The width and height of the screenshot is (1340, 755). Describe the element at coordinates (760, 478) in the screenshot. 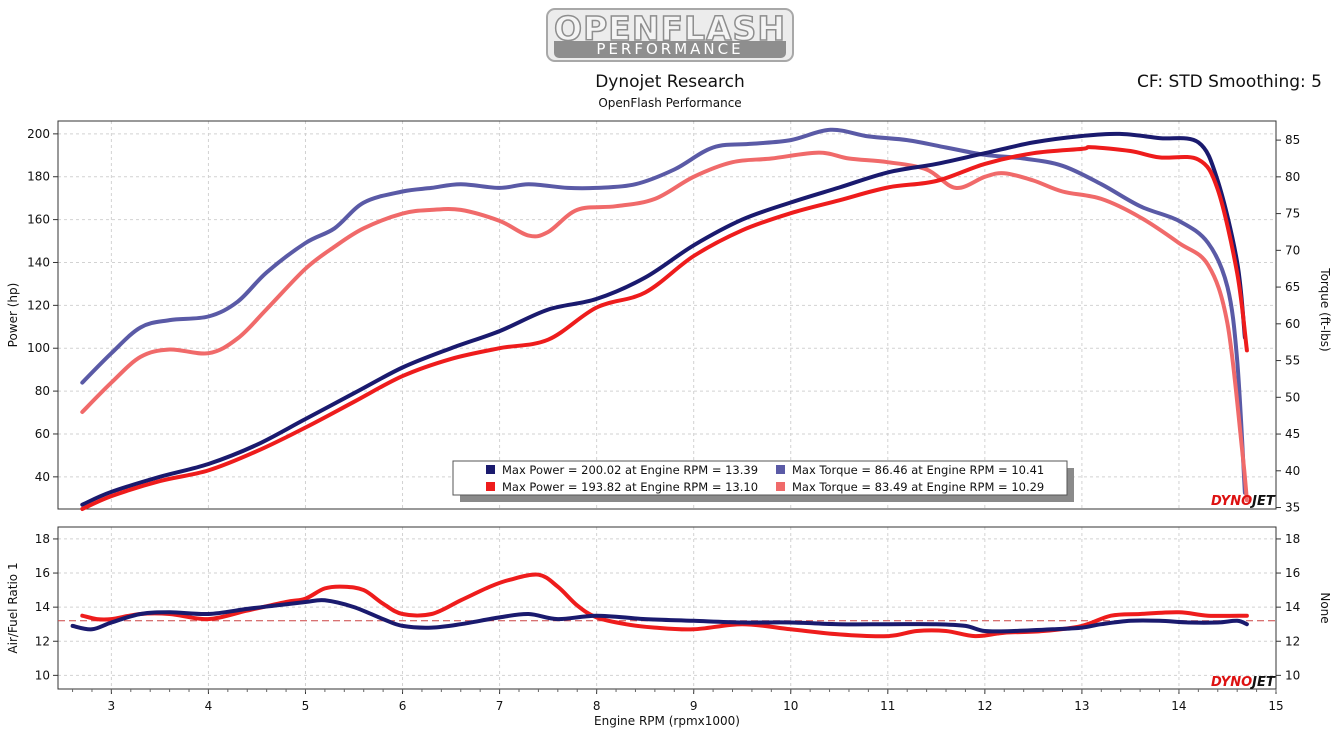

I see `legend-box` at that location.